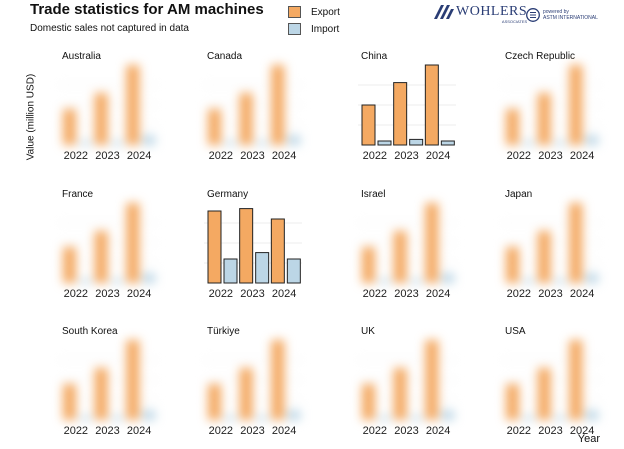 The height and width of the screenshot is (449, 624). I want to click on panel-south-korea: South Korea 2022 2023 2024, so click(120, 385).